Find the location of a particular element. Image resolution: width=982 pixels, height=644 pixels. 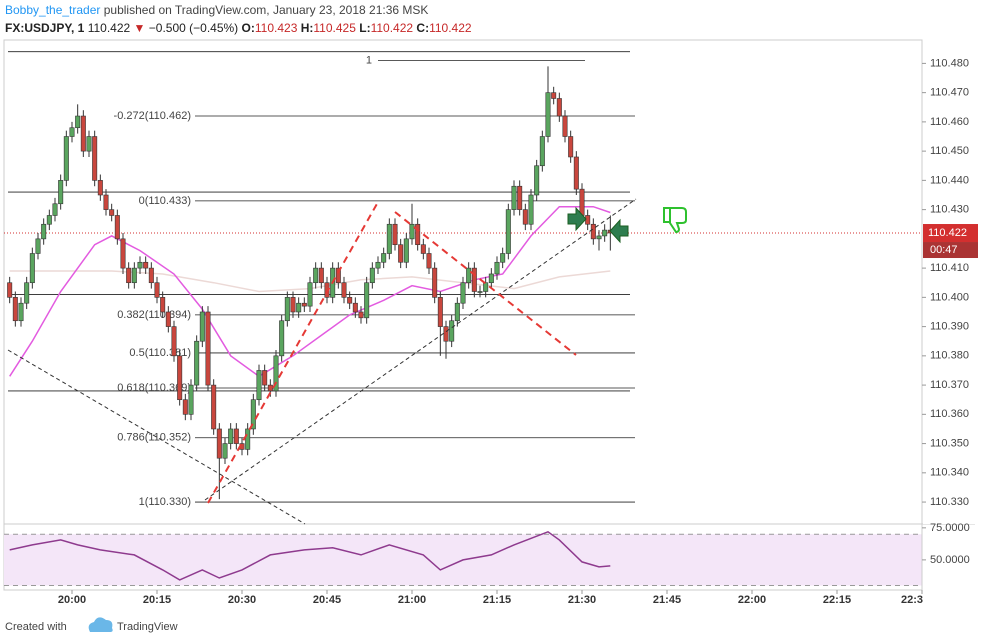

countdown-tag is located at coordinates (950, 250).